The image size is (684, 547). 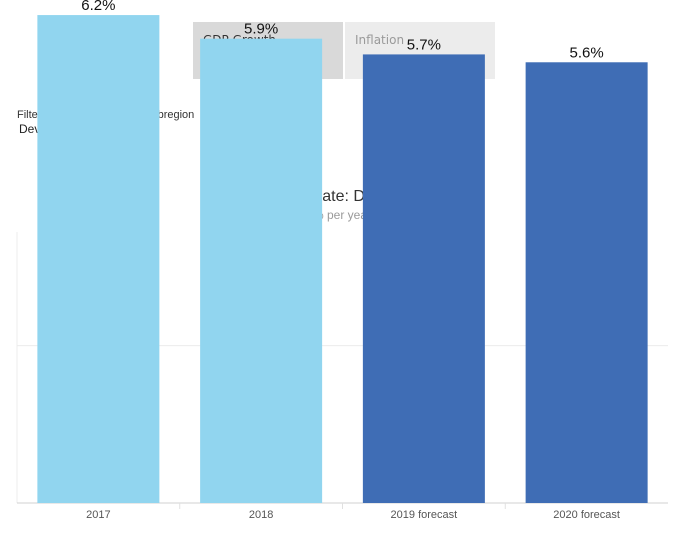 I want to click on x-tick-label: 2018, so click(x=261, y=515).